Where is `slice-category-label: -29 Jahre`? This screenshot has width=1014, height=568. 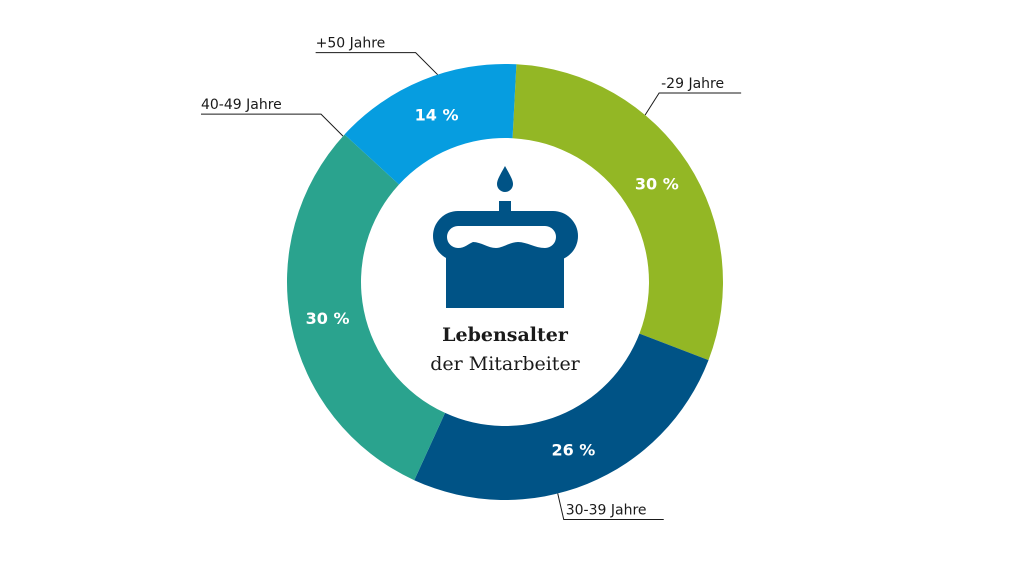
slice-category-label: -29 Jahre is located at coordinates (692, 84).